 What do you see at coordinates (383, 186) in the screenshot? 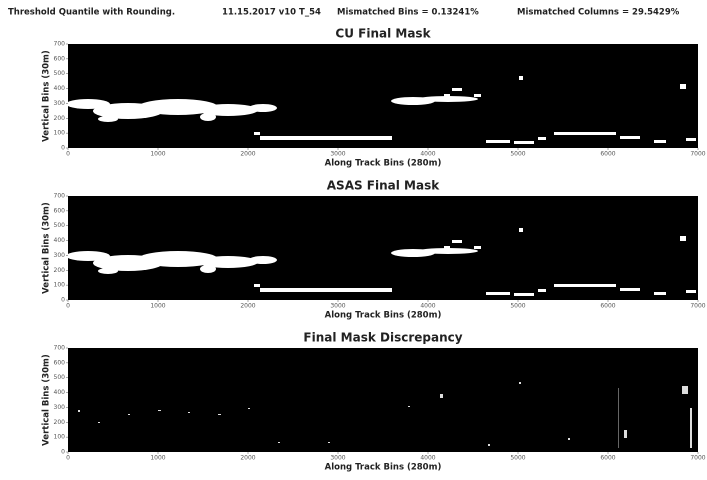
I see `panel-title: ASAS Final Mask` at bounding box center [383, 186].